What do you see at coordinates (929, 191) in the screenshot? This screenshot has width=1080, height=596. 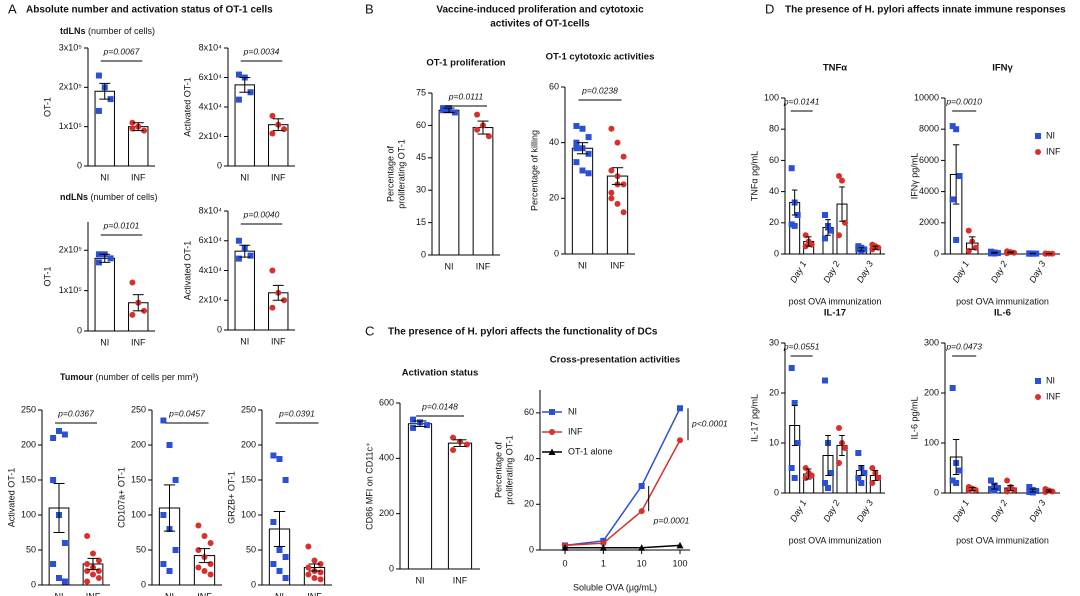 I see `y-tick-label: 4000` at bounding box center [929, 191].